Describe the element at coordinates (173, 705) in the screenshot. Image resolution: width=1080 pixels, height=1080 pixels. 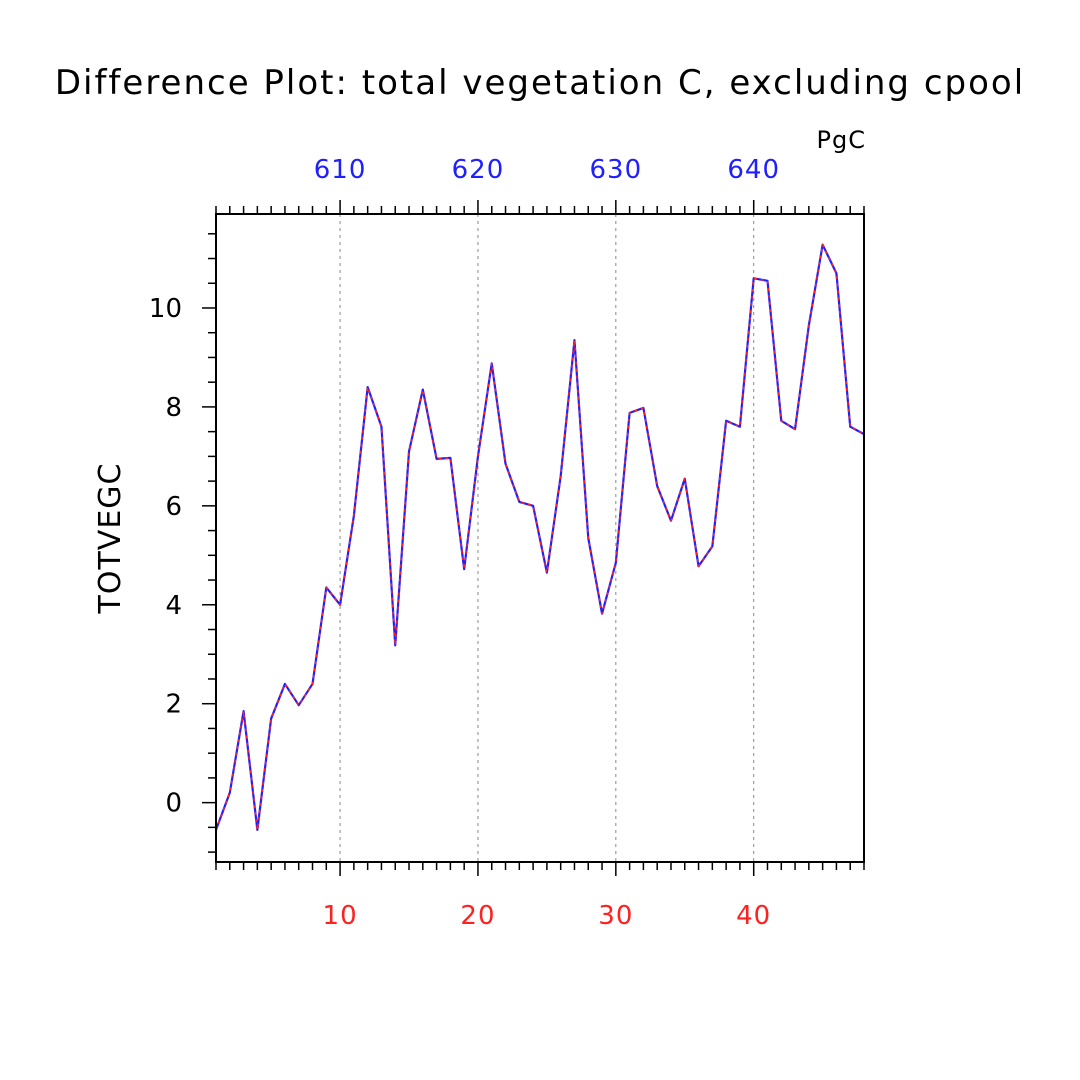
I see `y-tick-label: 2` at that location.